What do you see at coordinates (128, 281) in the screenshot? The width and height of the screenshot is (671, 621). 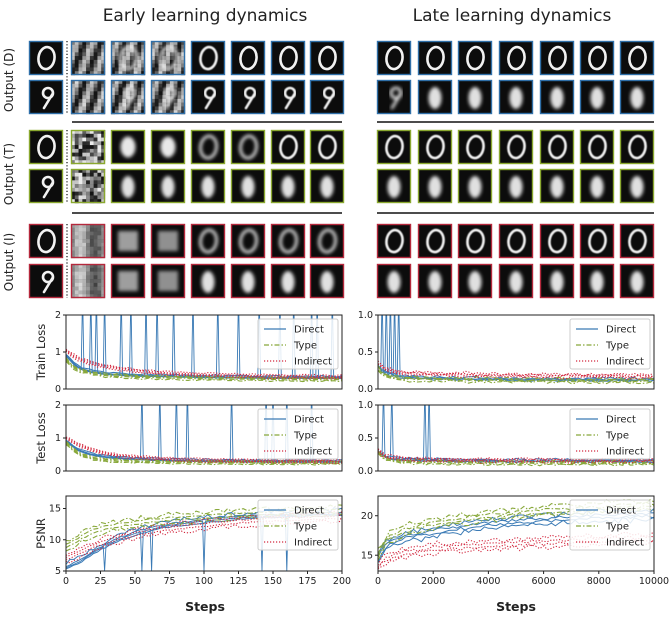 I see `square-blur` at bounding box center [128, 281].